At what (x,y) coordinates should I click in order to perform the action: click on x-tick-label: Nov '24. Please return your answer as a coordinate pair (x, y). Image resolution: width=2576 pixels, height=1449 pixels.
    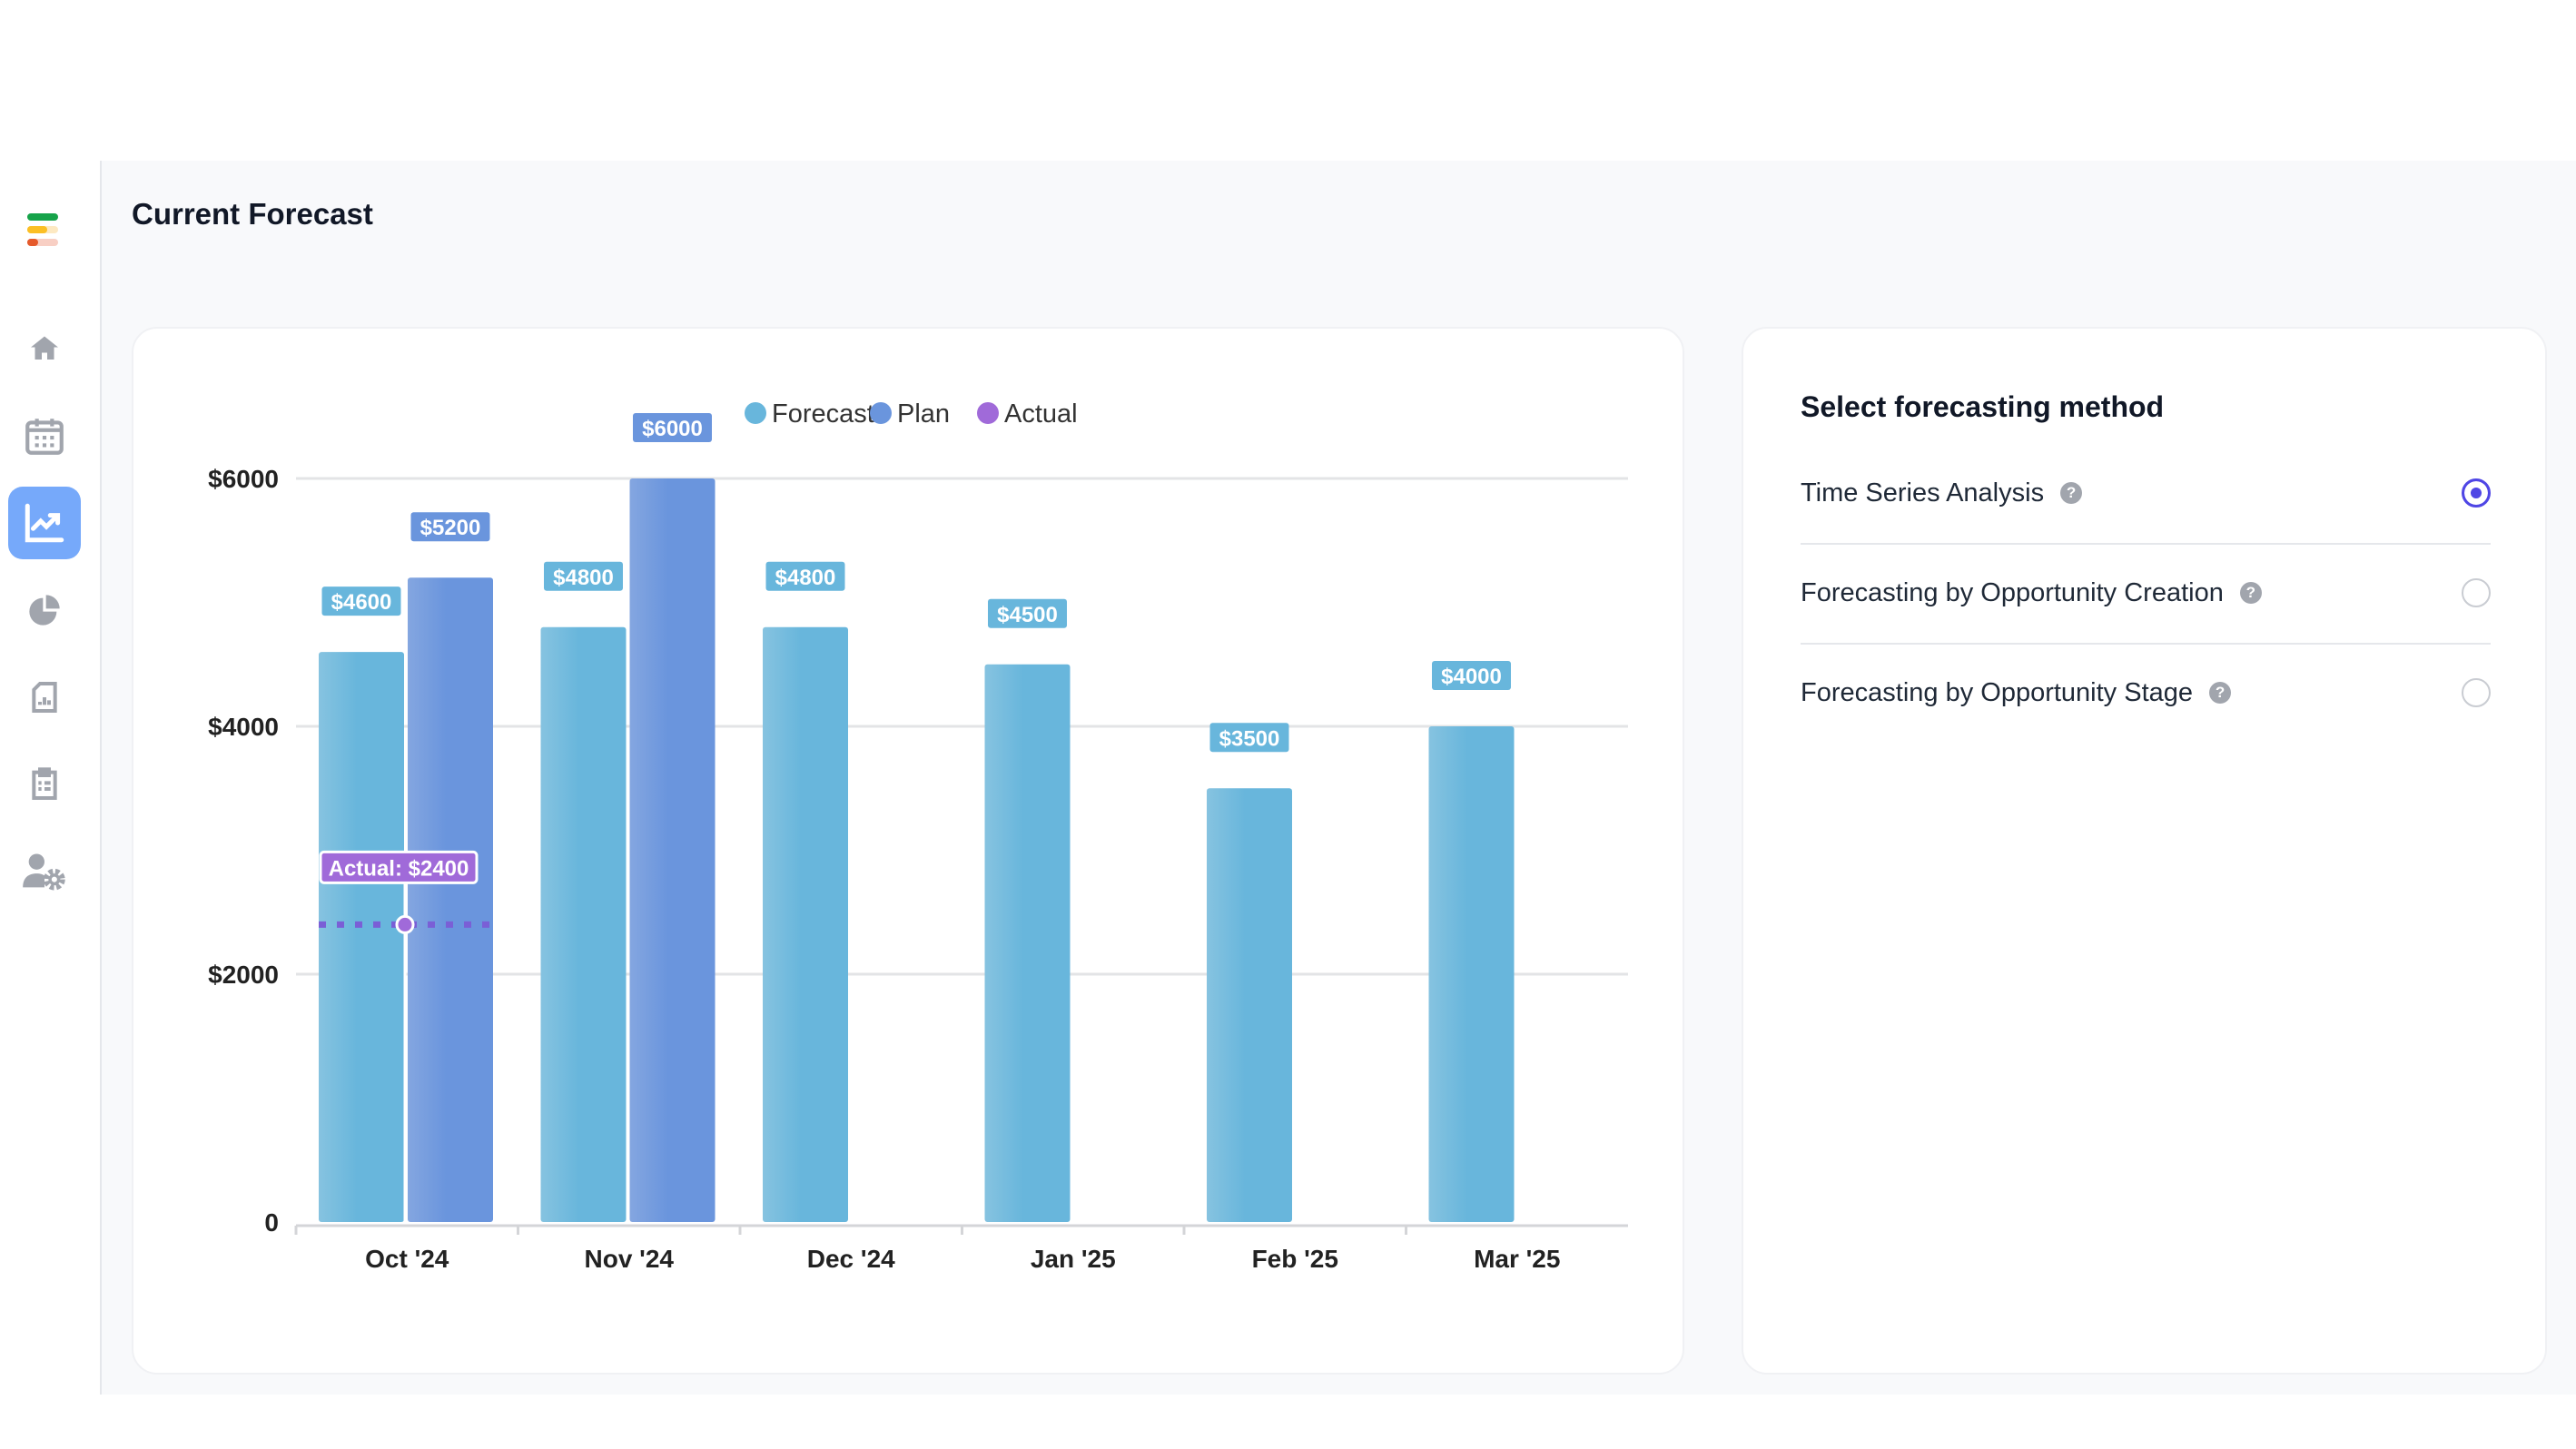
    Looking at the image, I should click on (630, 1259).